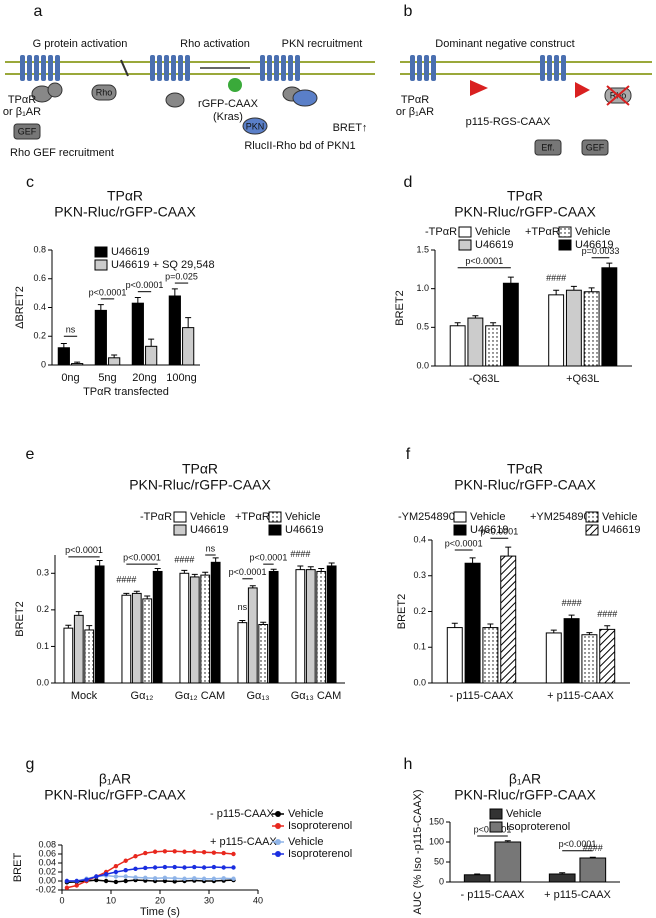 Image resolution: width=656 pixels, height=918 pixels. What do you see at coordinates (18, 868) in the screenshot?
I see `y-axis-label: BRET` at bounding box center [18, 868].